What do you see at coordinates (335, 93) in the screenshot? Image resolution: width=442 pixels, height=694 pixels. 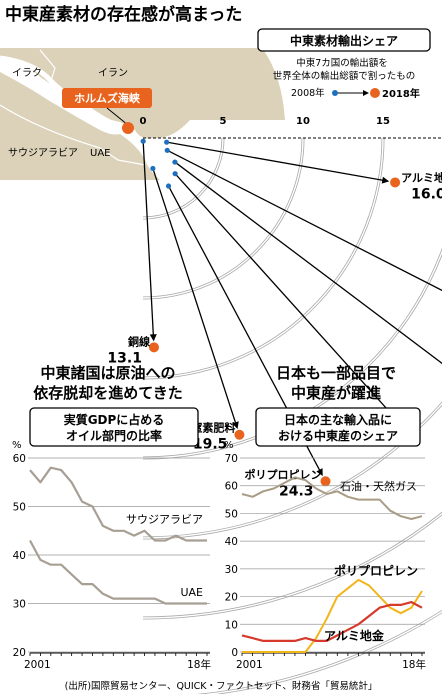 I see `legend-dot-2008` at bounding box center [335, 93].